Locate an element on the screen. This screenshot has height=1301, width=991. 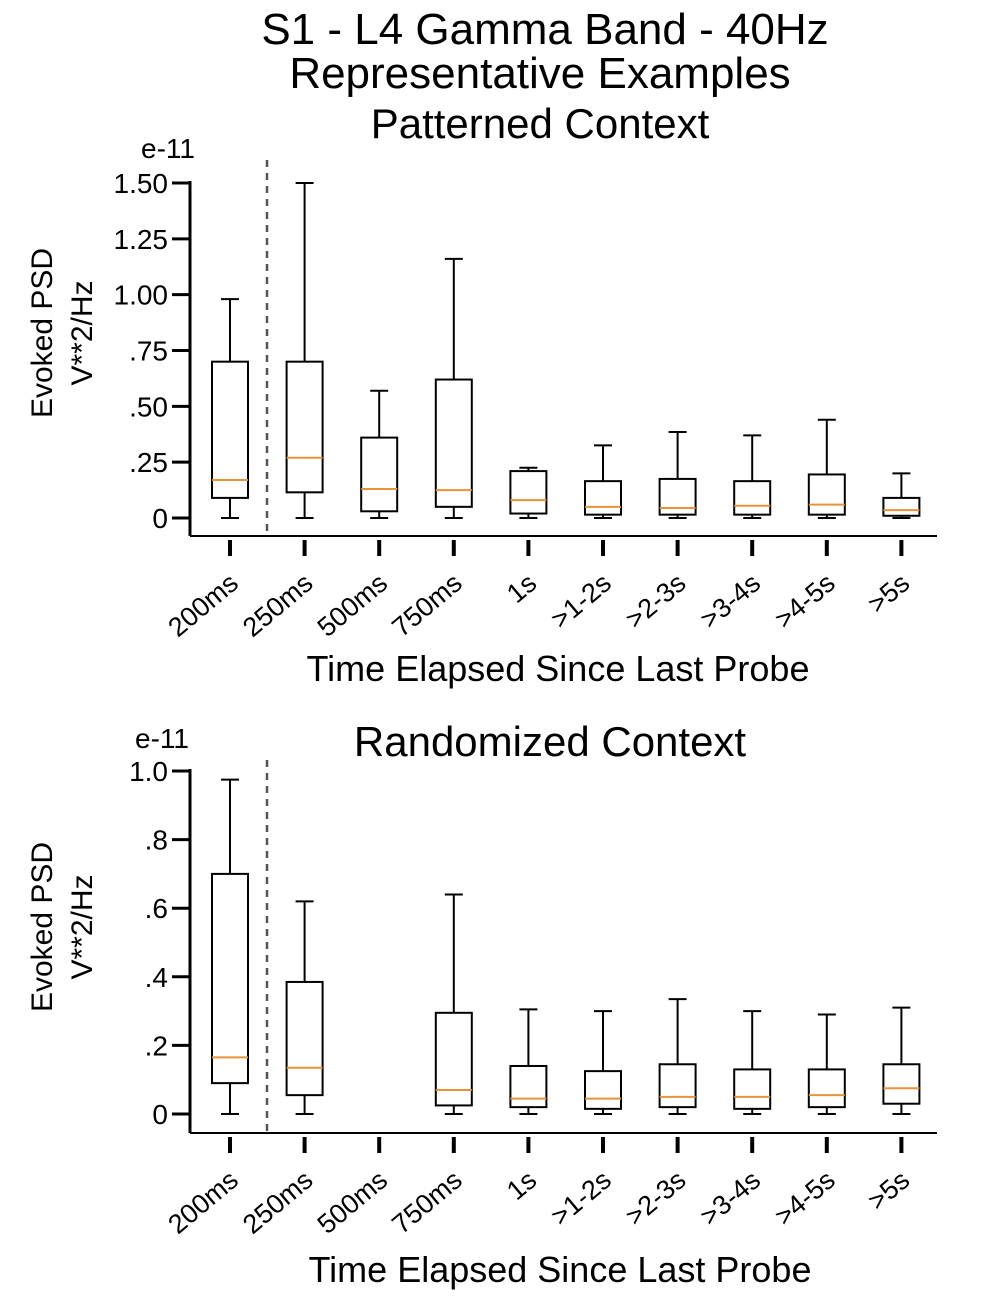
y-tick-label: .2 is located at coordinates (156, 1045).